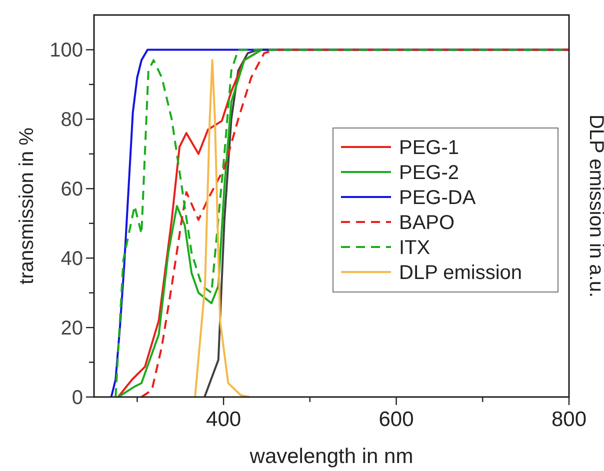 Image resolution: width=604 pixels, height=471 pixels. I want to click on legend-label: PEG-1, so click(429, 148).